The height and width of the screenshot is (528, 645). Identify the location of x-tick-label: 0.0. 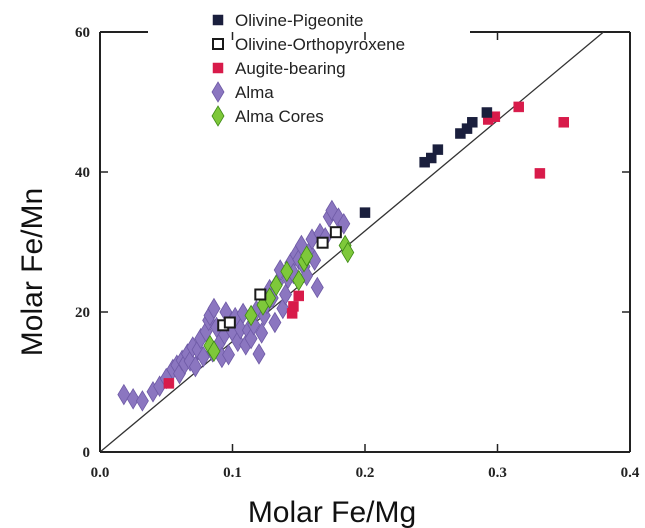
(100, 473).